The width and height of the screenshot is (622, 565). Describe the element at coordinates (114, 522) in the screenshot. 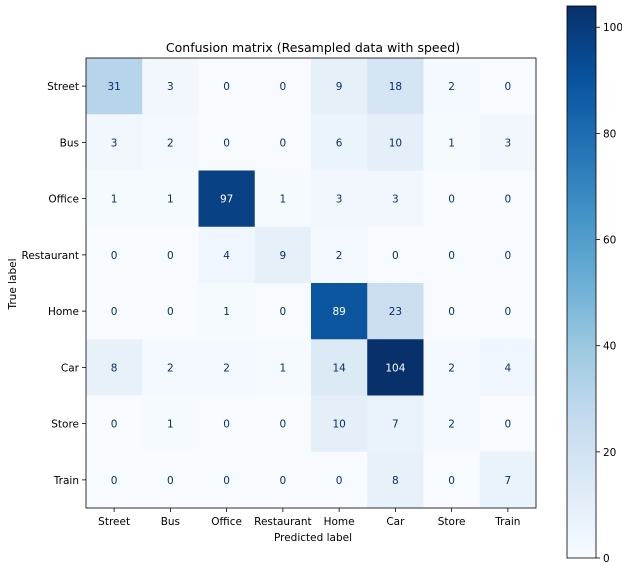

I see `column-tick-label: Street` at that location.